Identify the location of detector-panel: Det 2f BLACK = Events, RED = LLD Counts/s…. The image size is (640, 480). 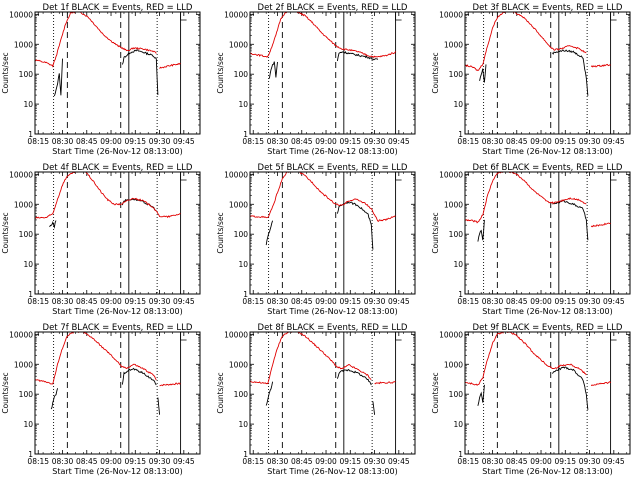
(316, 79).